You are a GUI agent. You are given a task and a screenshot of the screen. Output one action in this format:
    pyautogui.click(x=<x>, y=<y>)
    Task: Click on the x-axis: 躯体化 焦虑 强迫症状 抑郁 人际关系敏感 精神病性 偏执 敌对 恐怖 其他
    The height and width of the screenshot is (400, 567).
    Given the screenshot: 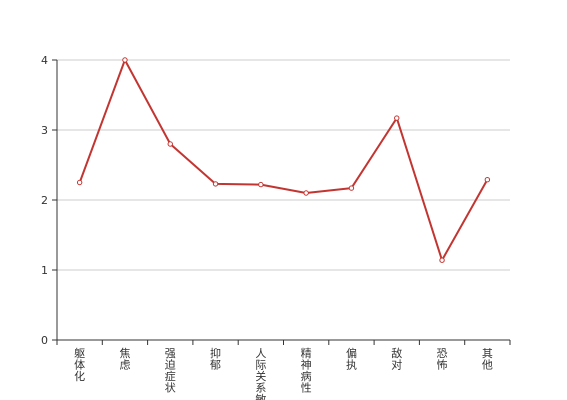 What is the action you would take?
    pyautogui.click(x=283, y=369)
    